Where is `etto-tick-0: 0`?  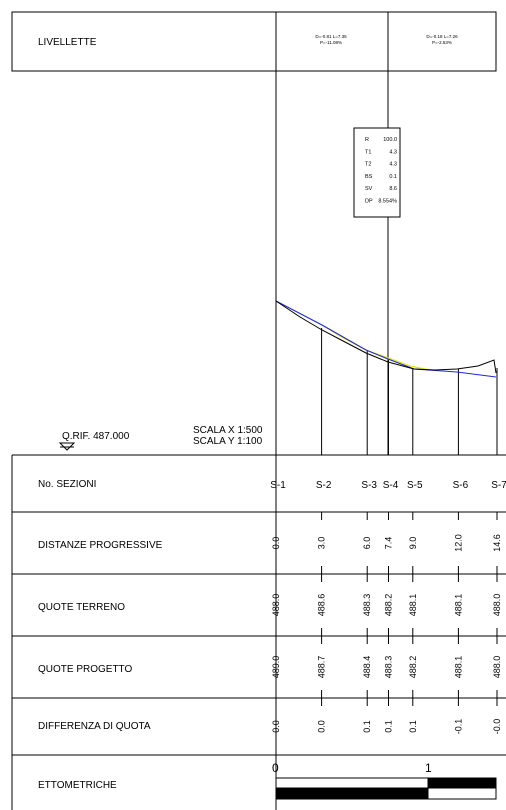
etto-tick-0: 0 is located at coordinates (275, 768).